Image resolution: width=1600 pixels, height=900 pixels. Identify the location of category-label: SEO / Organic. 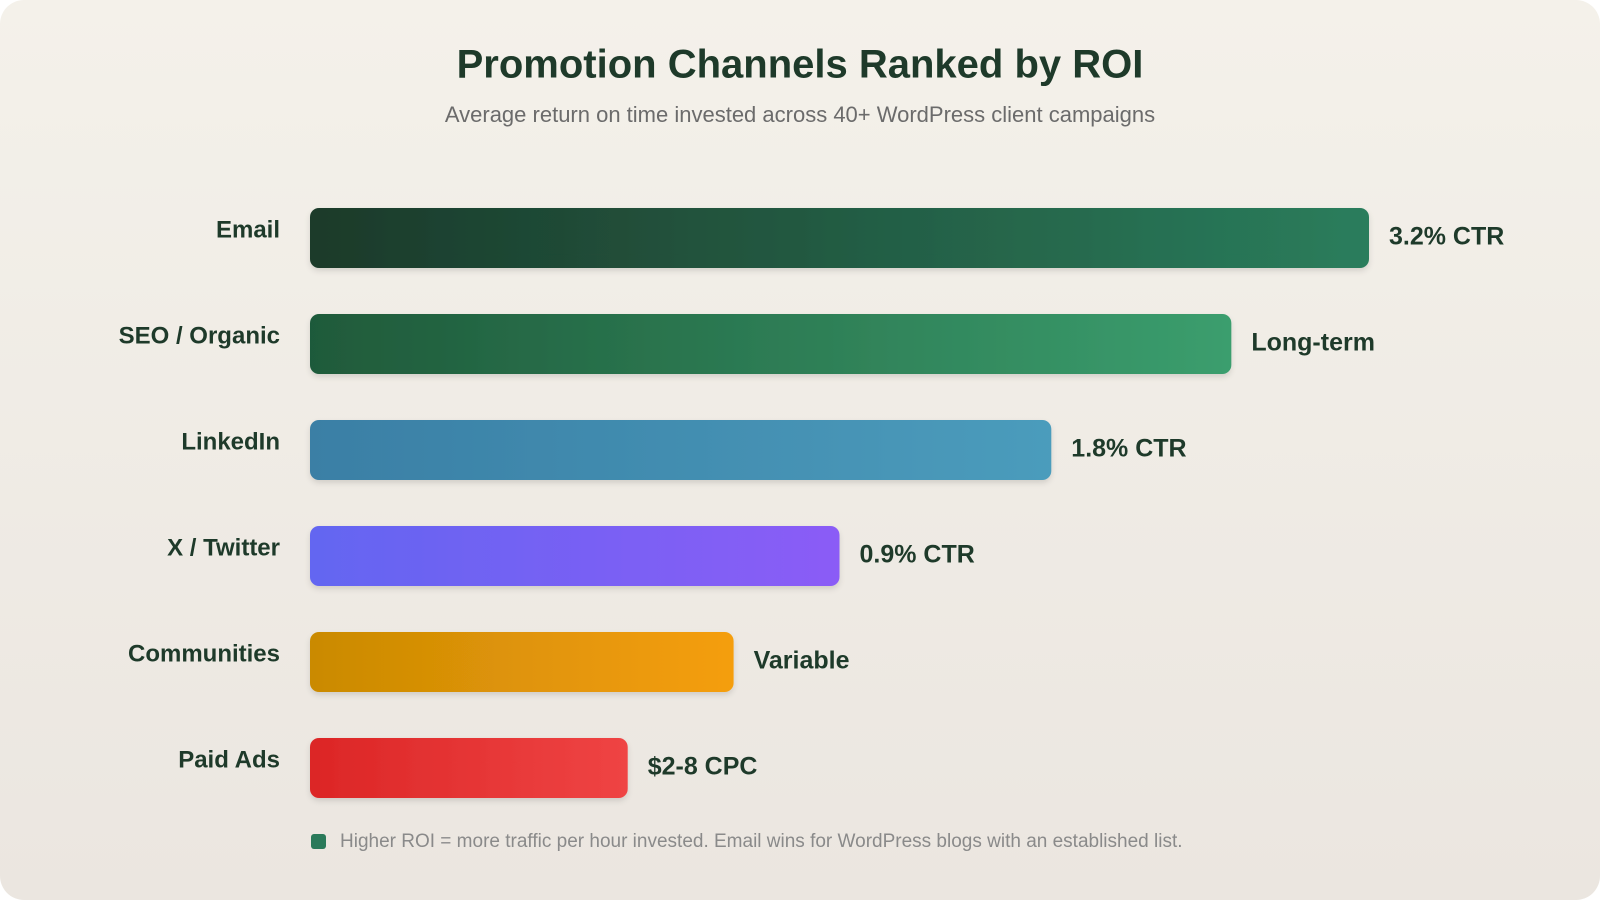
(199, 335).